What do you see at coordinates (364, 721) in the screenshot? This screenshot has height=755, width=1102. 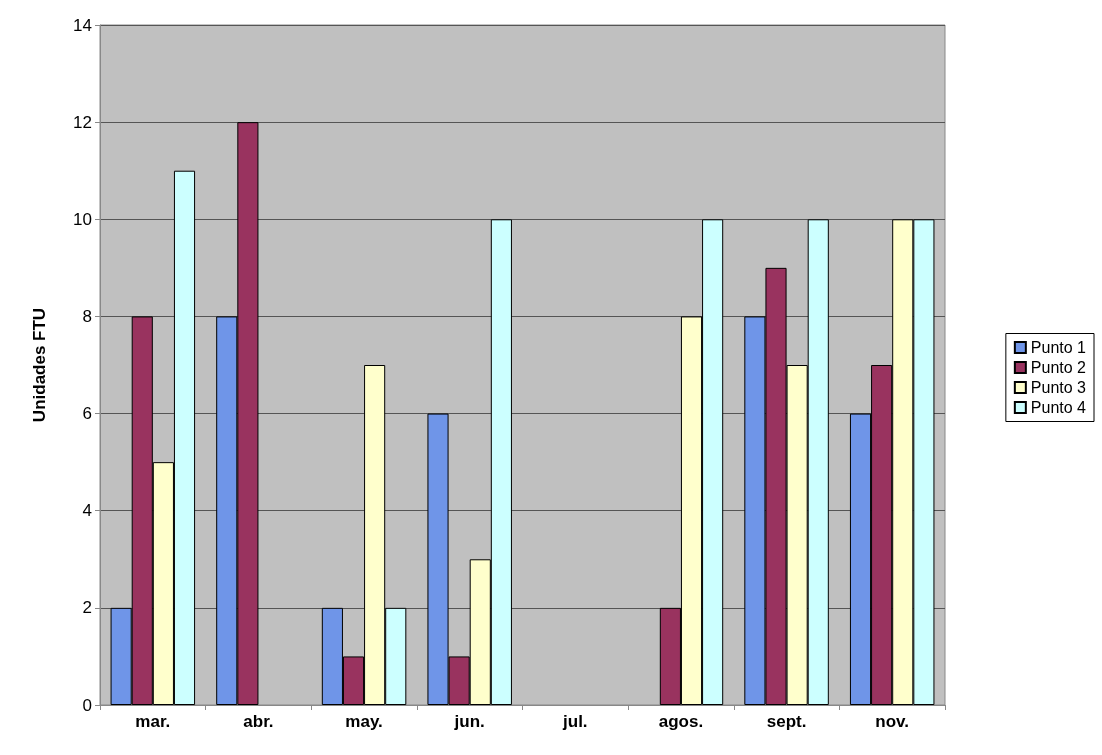 I see `x-tick-label: may.` at bounding box center [364, 721].